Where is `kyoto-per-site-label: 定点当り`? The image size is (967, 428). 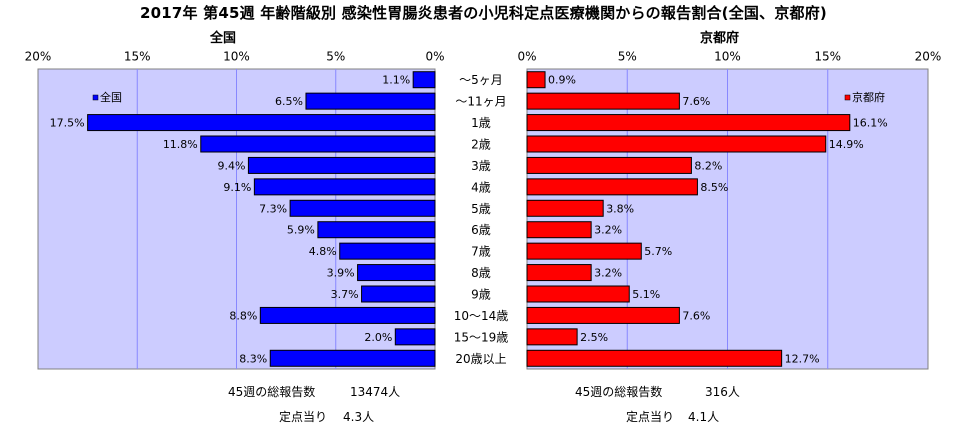
kyoto-per-site-label: 定点当り is located at coordinates (650, 417).